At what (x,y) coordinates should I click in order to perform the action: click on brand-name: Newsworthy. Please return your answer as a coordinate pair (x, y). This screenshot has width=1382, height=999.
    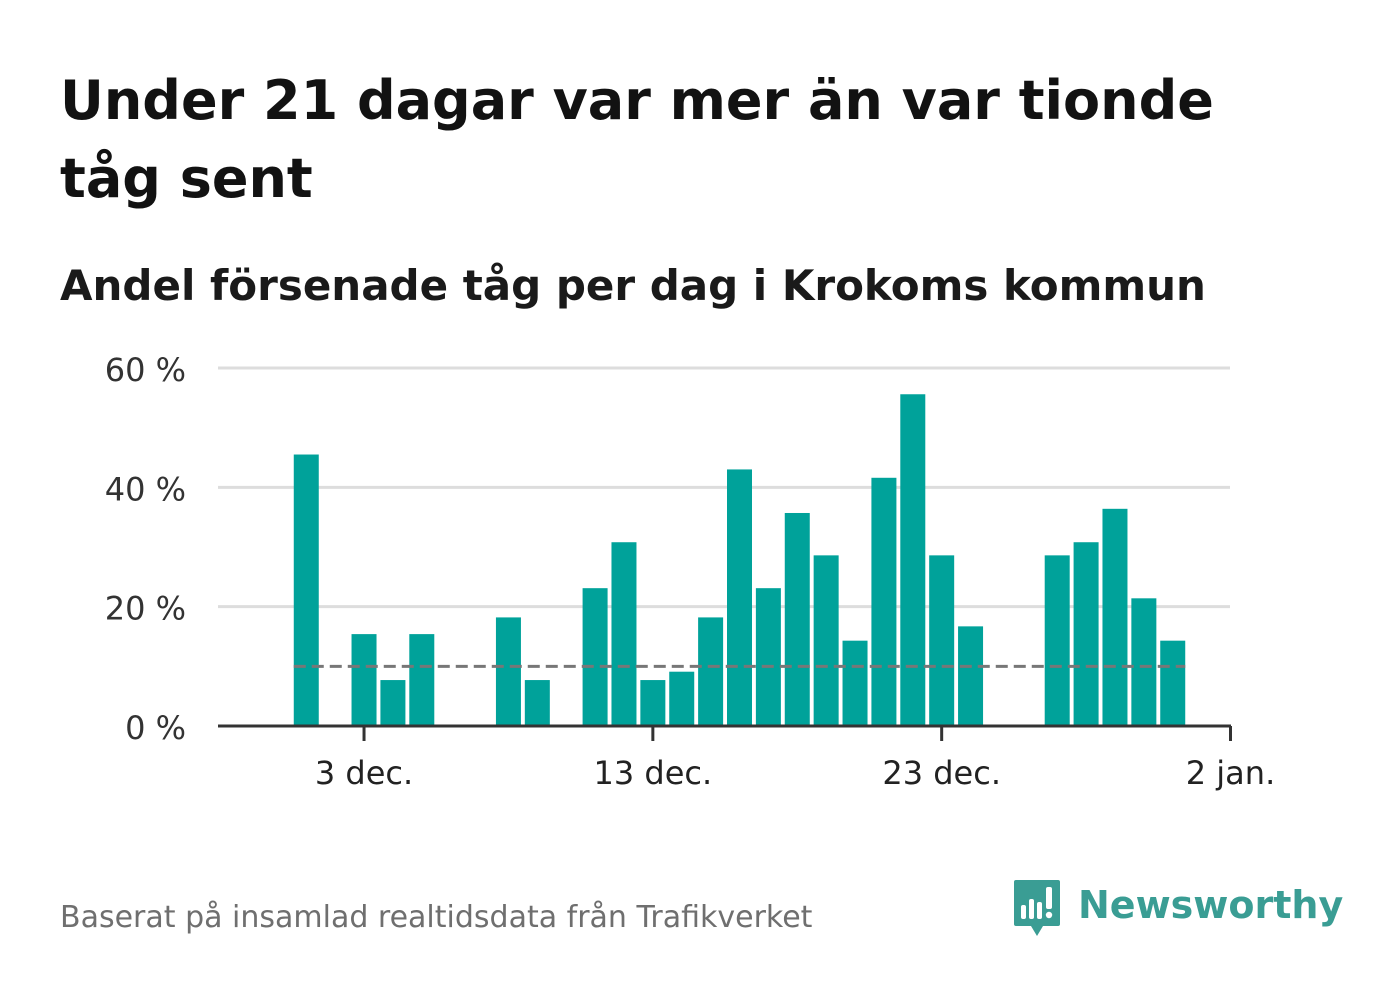
    Looking at the image, I should click on (1211, 905).